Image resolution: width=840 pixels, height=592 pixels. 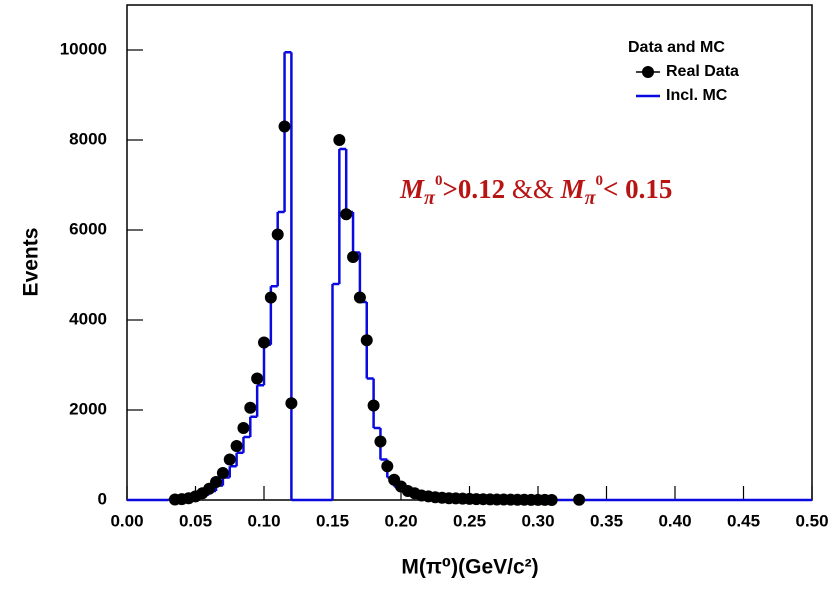 I want to click on x-tick-label: 0.40, so click(x=674, y=520).